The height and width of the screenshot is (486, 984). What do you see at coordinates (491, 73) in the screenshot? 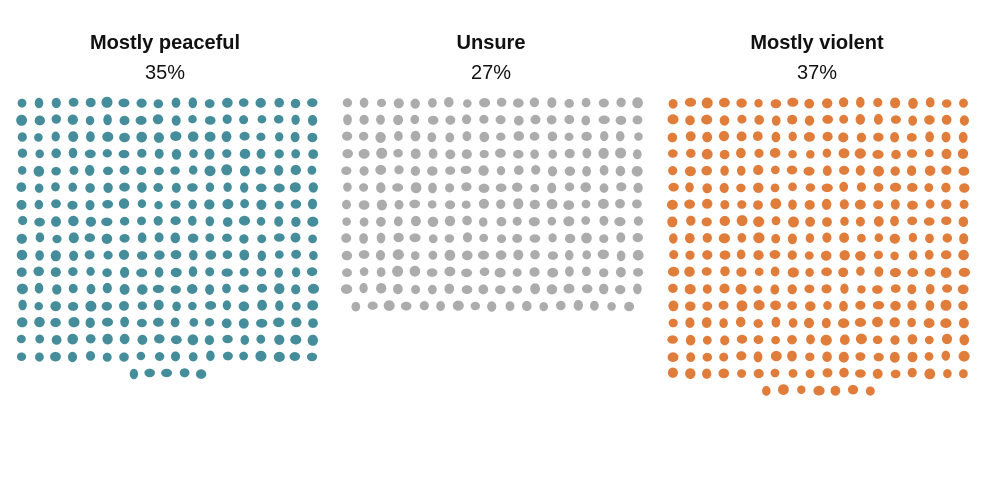
I see `category-percent-unsure: 27%` at bounding box center [491, 73].